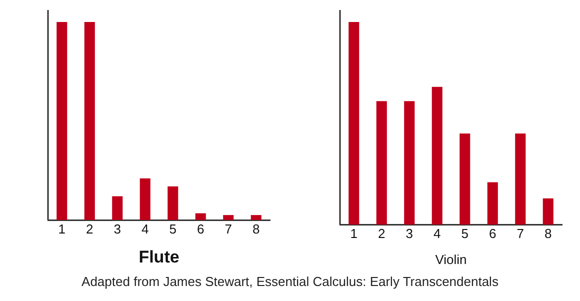 This screenshot has height=301, width=580. Describe the element at coordinates (290, 281) in the screenshot. I see `text: Adapted from James Stewart, Essential Calculus: Early Transcendentals` at that location.